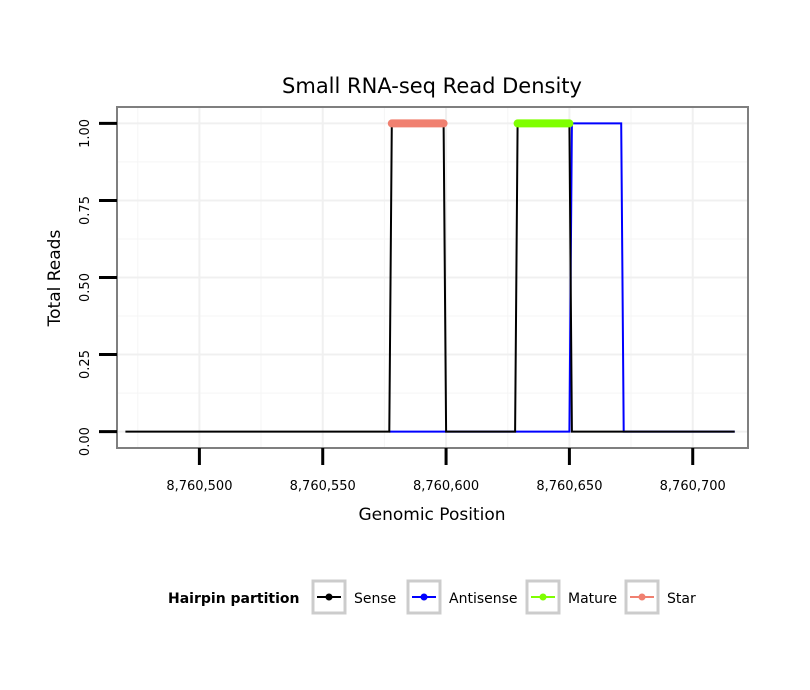 The image size is (810, 690). What do you see at coordinates (199, 486) in the screenshot?
I see `x-tick-label: 8,760,500` at bounding box center [199, 486].